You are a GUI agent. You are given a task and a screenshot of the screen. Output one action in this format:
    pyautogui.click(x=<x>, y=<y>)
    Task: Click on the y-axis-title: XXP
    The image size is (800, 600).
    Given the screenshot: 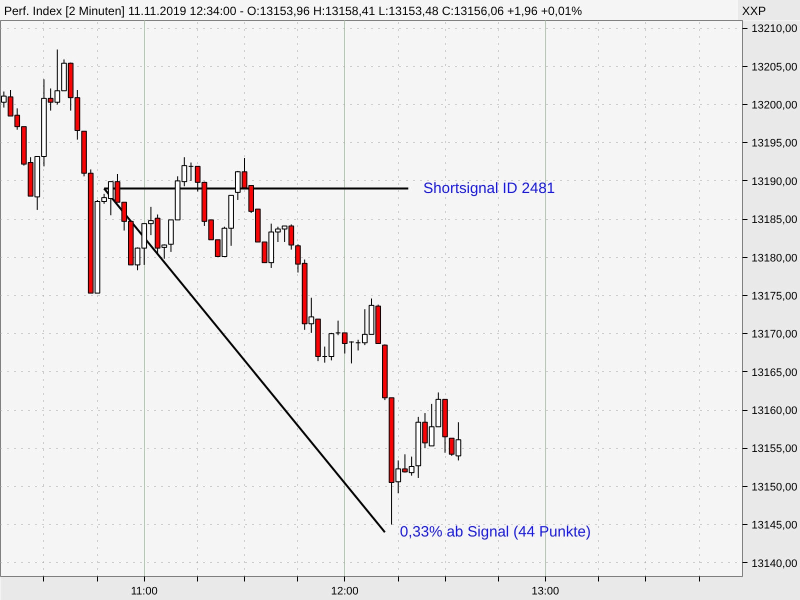 What is the action you would take?
    pyautogui.click(x=754, y=11)
    